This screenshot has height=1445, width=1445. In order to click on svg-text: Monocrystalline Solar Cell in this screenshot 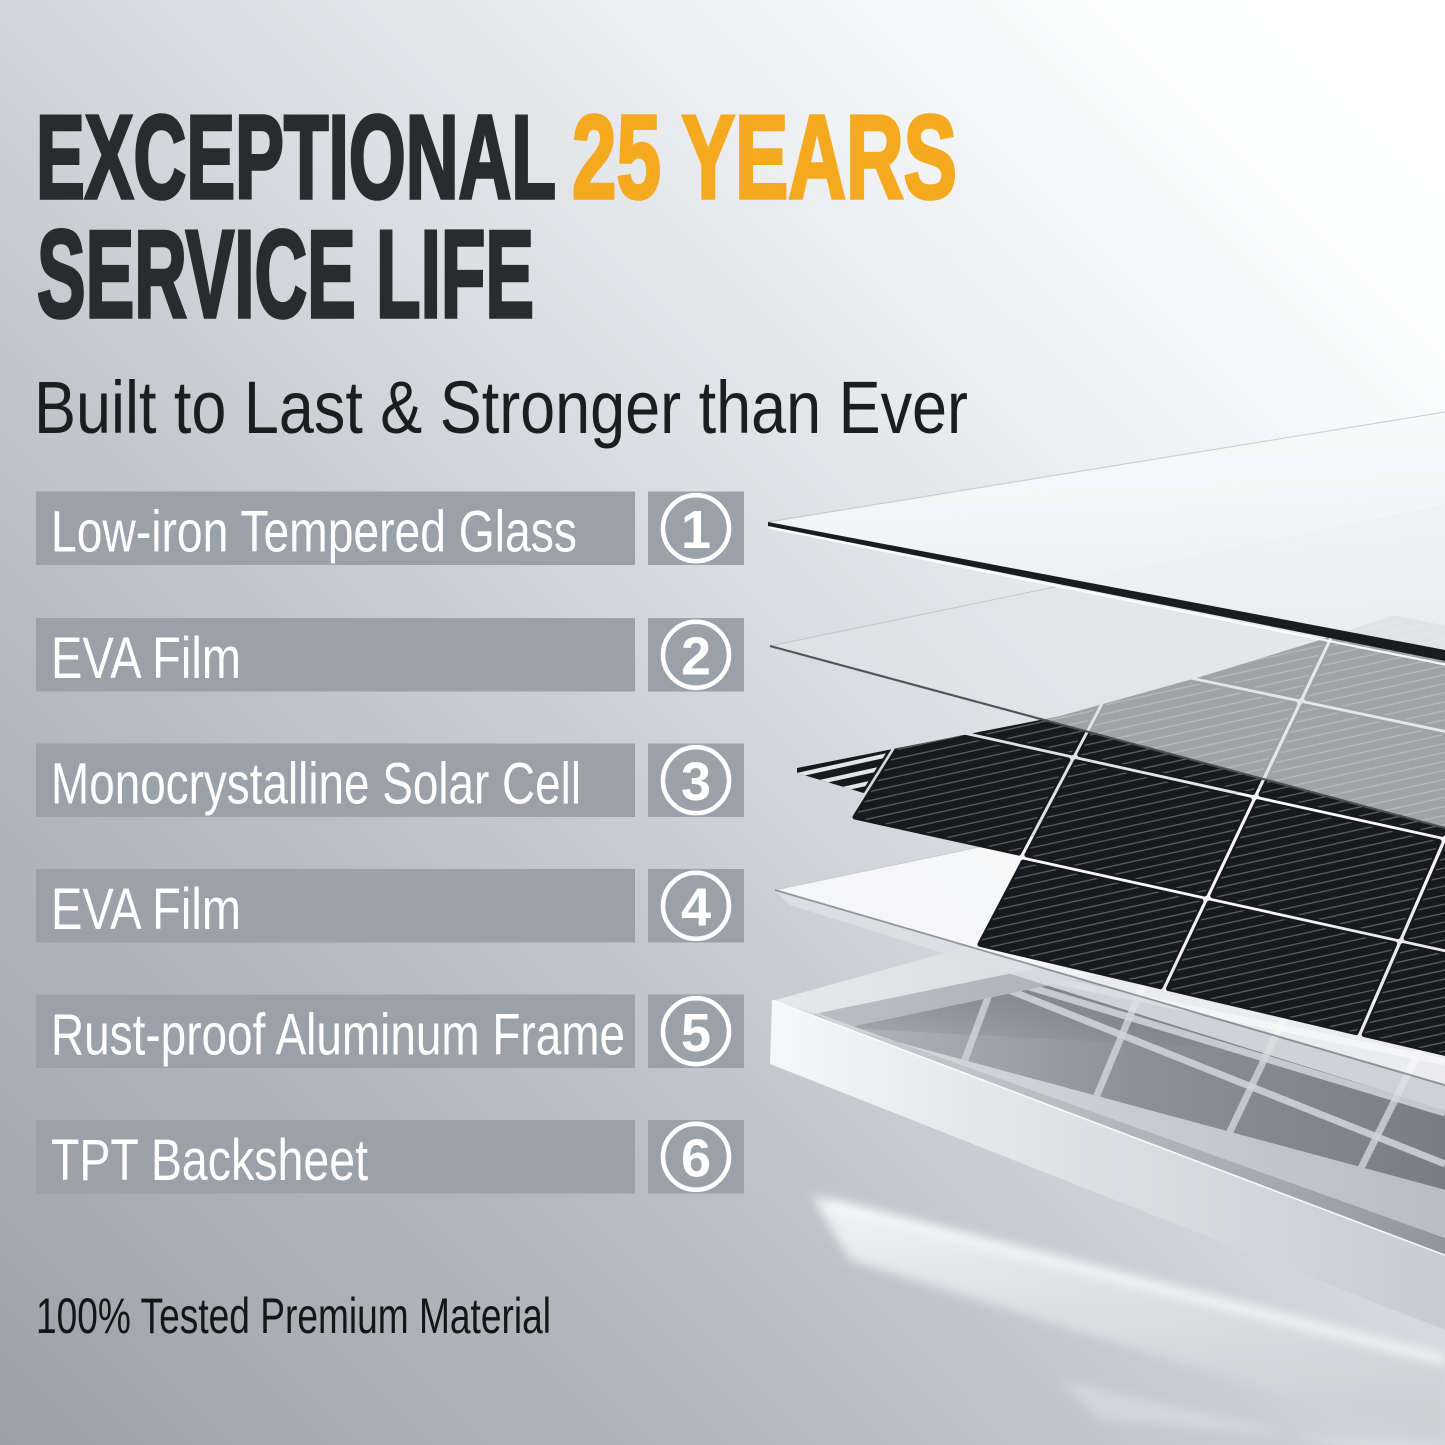, I will do `click(316, 784)`.